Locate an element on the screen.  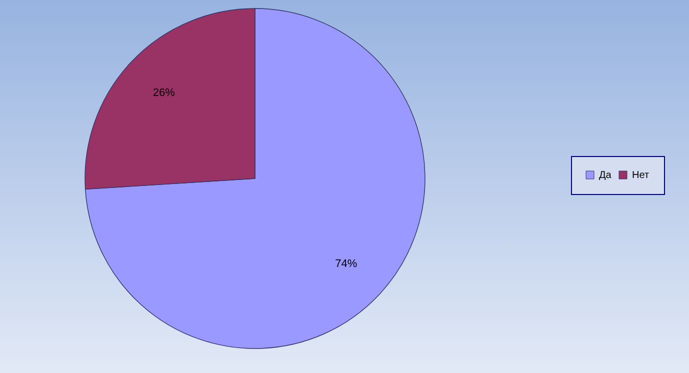
legend-label: Да is located at coordinates (605, 175).